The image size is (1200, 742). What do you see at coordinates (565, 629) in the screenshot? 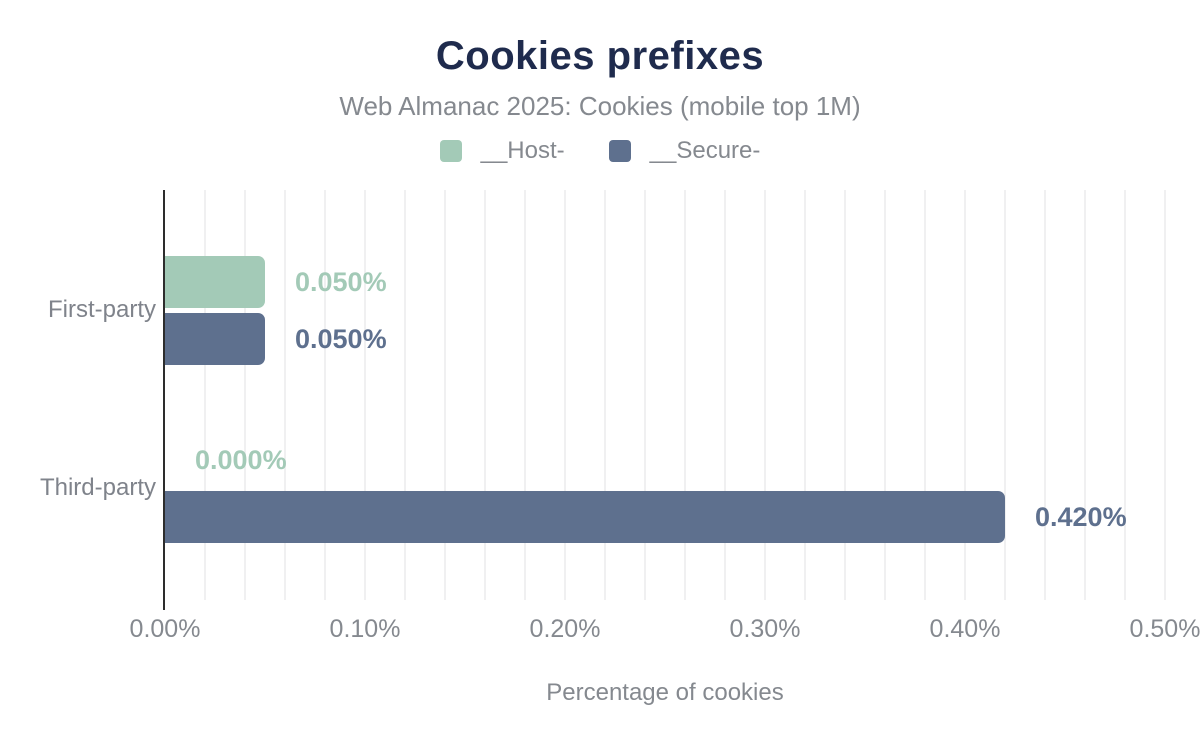
I see `x-tick-label: 0.20%` at bounding box center [565, 629].